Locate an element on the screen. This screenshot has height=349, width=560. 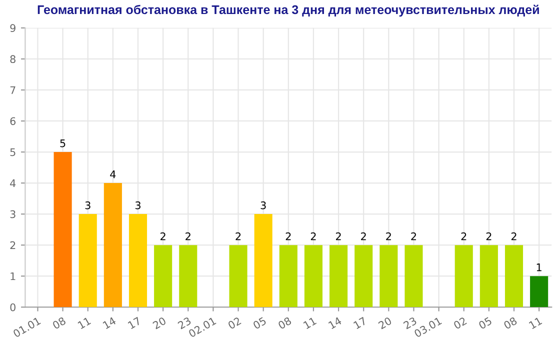
y-tick-label: 1 is located at coordinates (13, 276).